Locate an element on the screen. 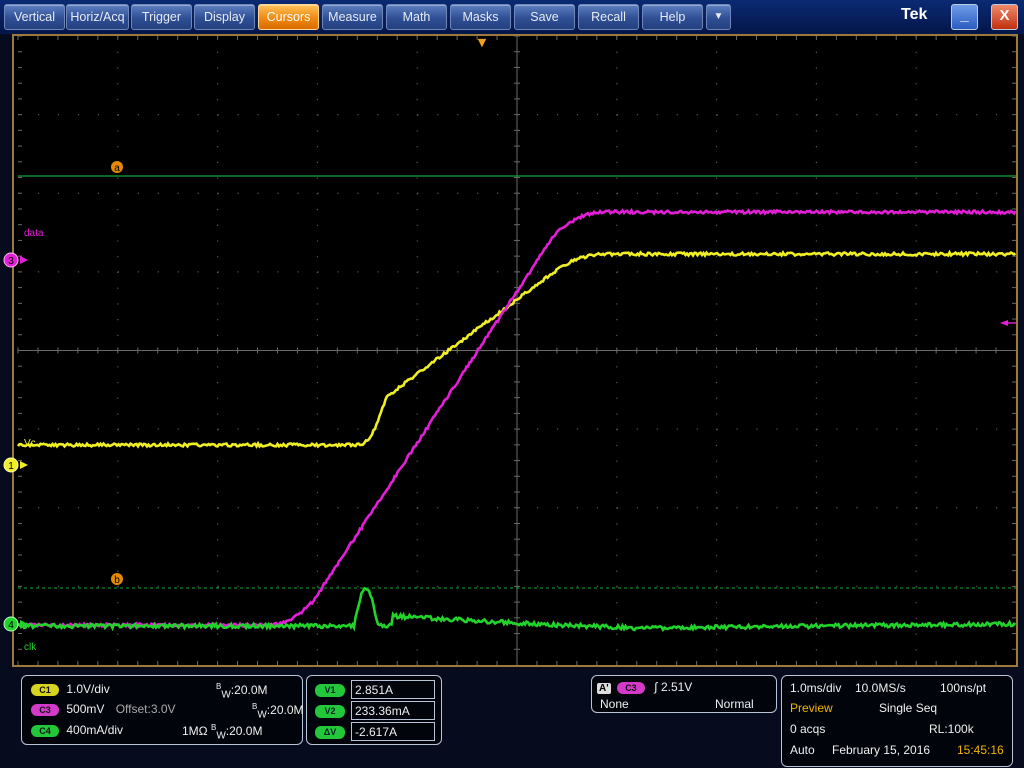  ch3-ground-marker: 3 is located at coordinates (11, 261).